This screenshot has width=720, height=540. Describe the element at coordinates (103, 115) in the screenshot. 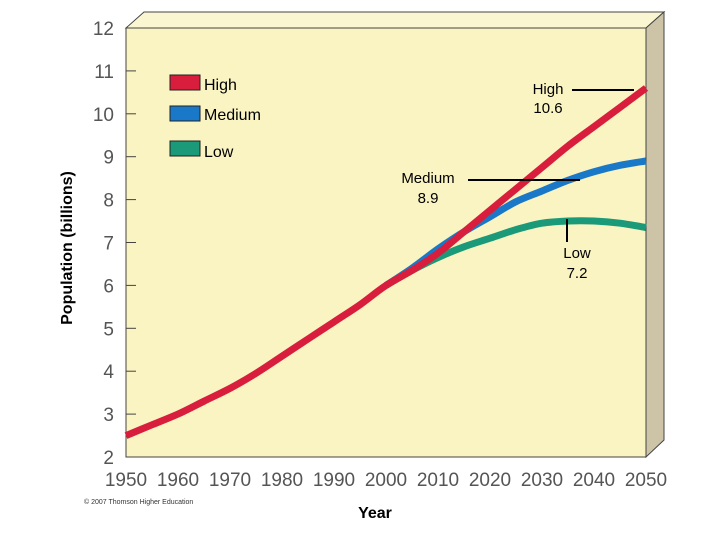

I see `y-tick-label-10: 10` at that location.